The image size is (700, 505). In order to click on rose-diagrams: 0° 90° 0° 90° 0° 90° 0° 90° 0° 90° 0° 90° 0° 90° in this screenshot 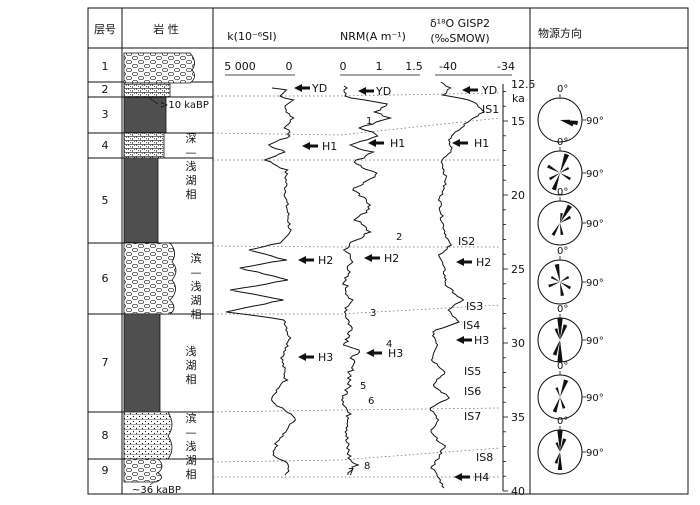, I will do `click(570, 279)`.